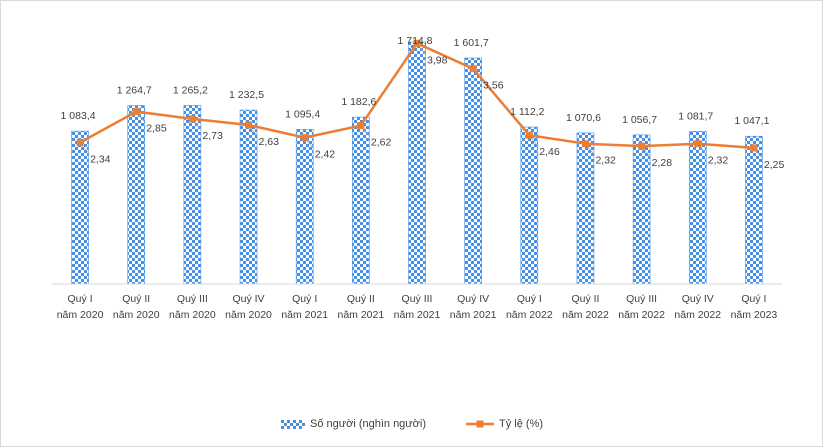 Image resolution: width=824 pixels, height=448 pixels. What do you see at coordinates (78, 116) in the screenshot?
I see `bar-value-label: 1 083,4` at bounding box center [78, 116].